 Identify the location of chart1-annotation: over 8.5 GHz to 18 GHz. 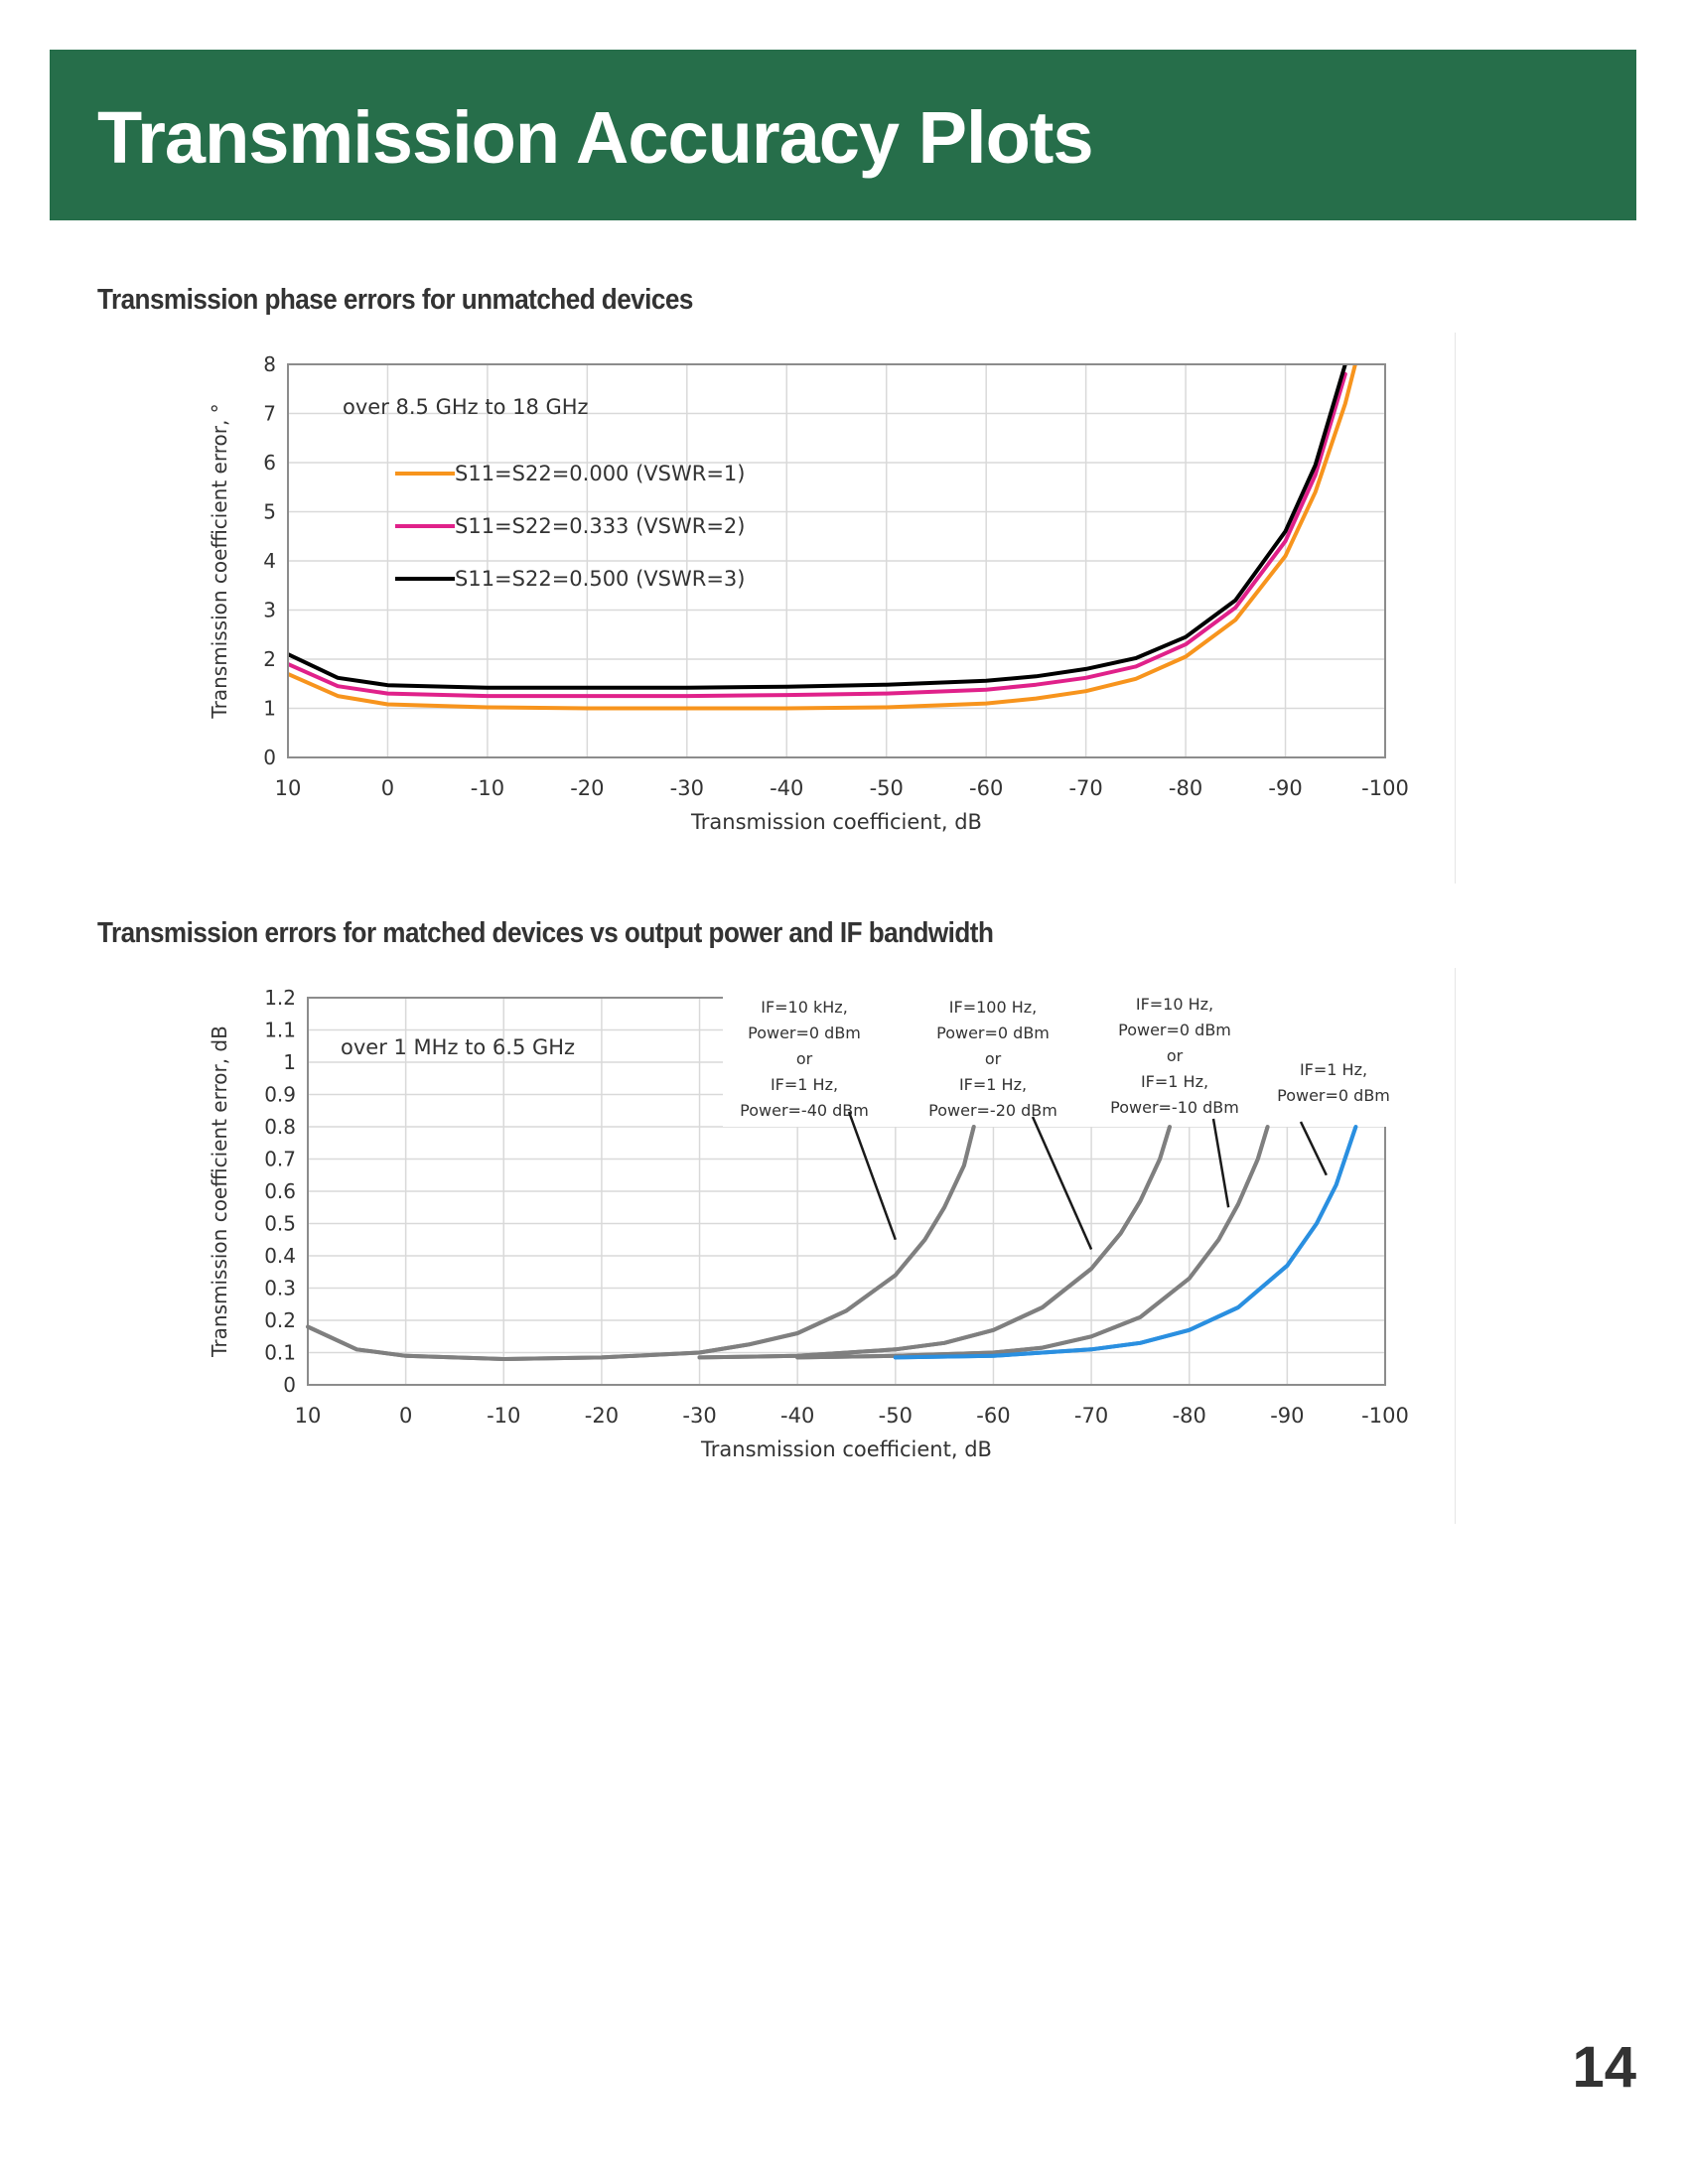
(466, 407).